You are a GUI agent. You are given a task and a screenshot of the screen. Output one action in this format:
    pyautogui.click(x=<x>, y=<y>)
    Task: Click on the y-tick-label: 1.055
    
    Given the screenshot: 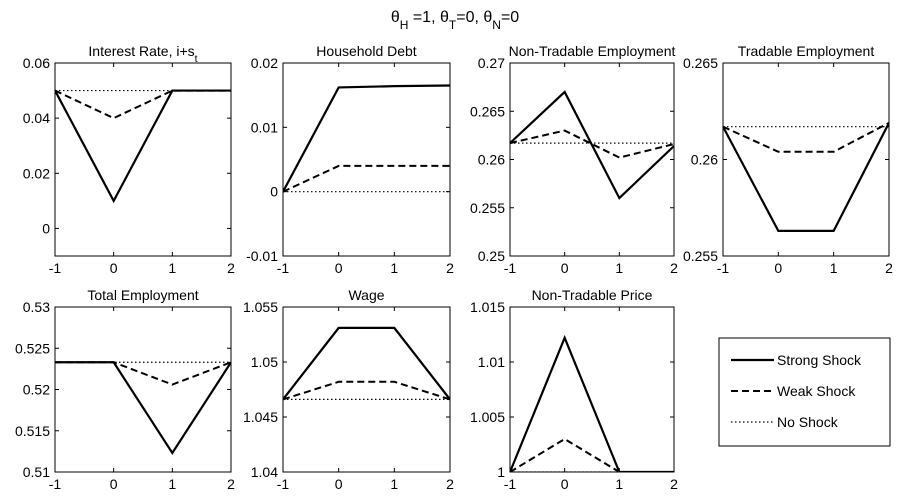 What is the action you would take?
    pyautogui.click(x=260, y=307)
    